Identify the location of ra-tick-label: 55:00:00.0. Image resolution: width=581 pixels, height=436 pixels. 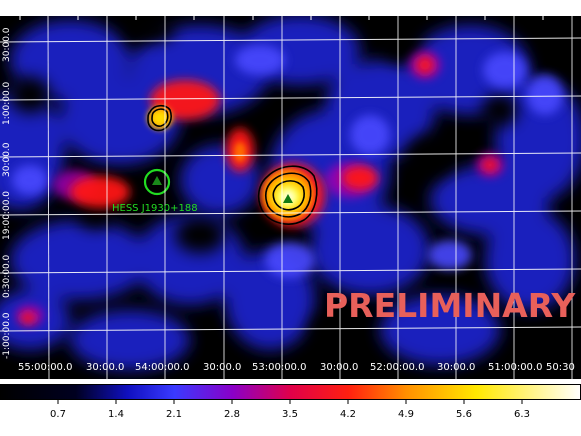
(45, 367).